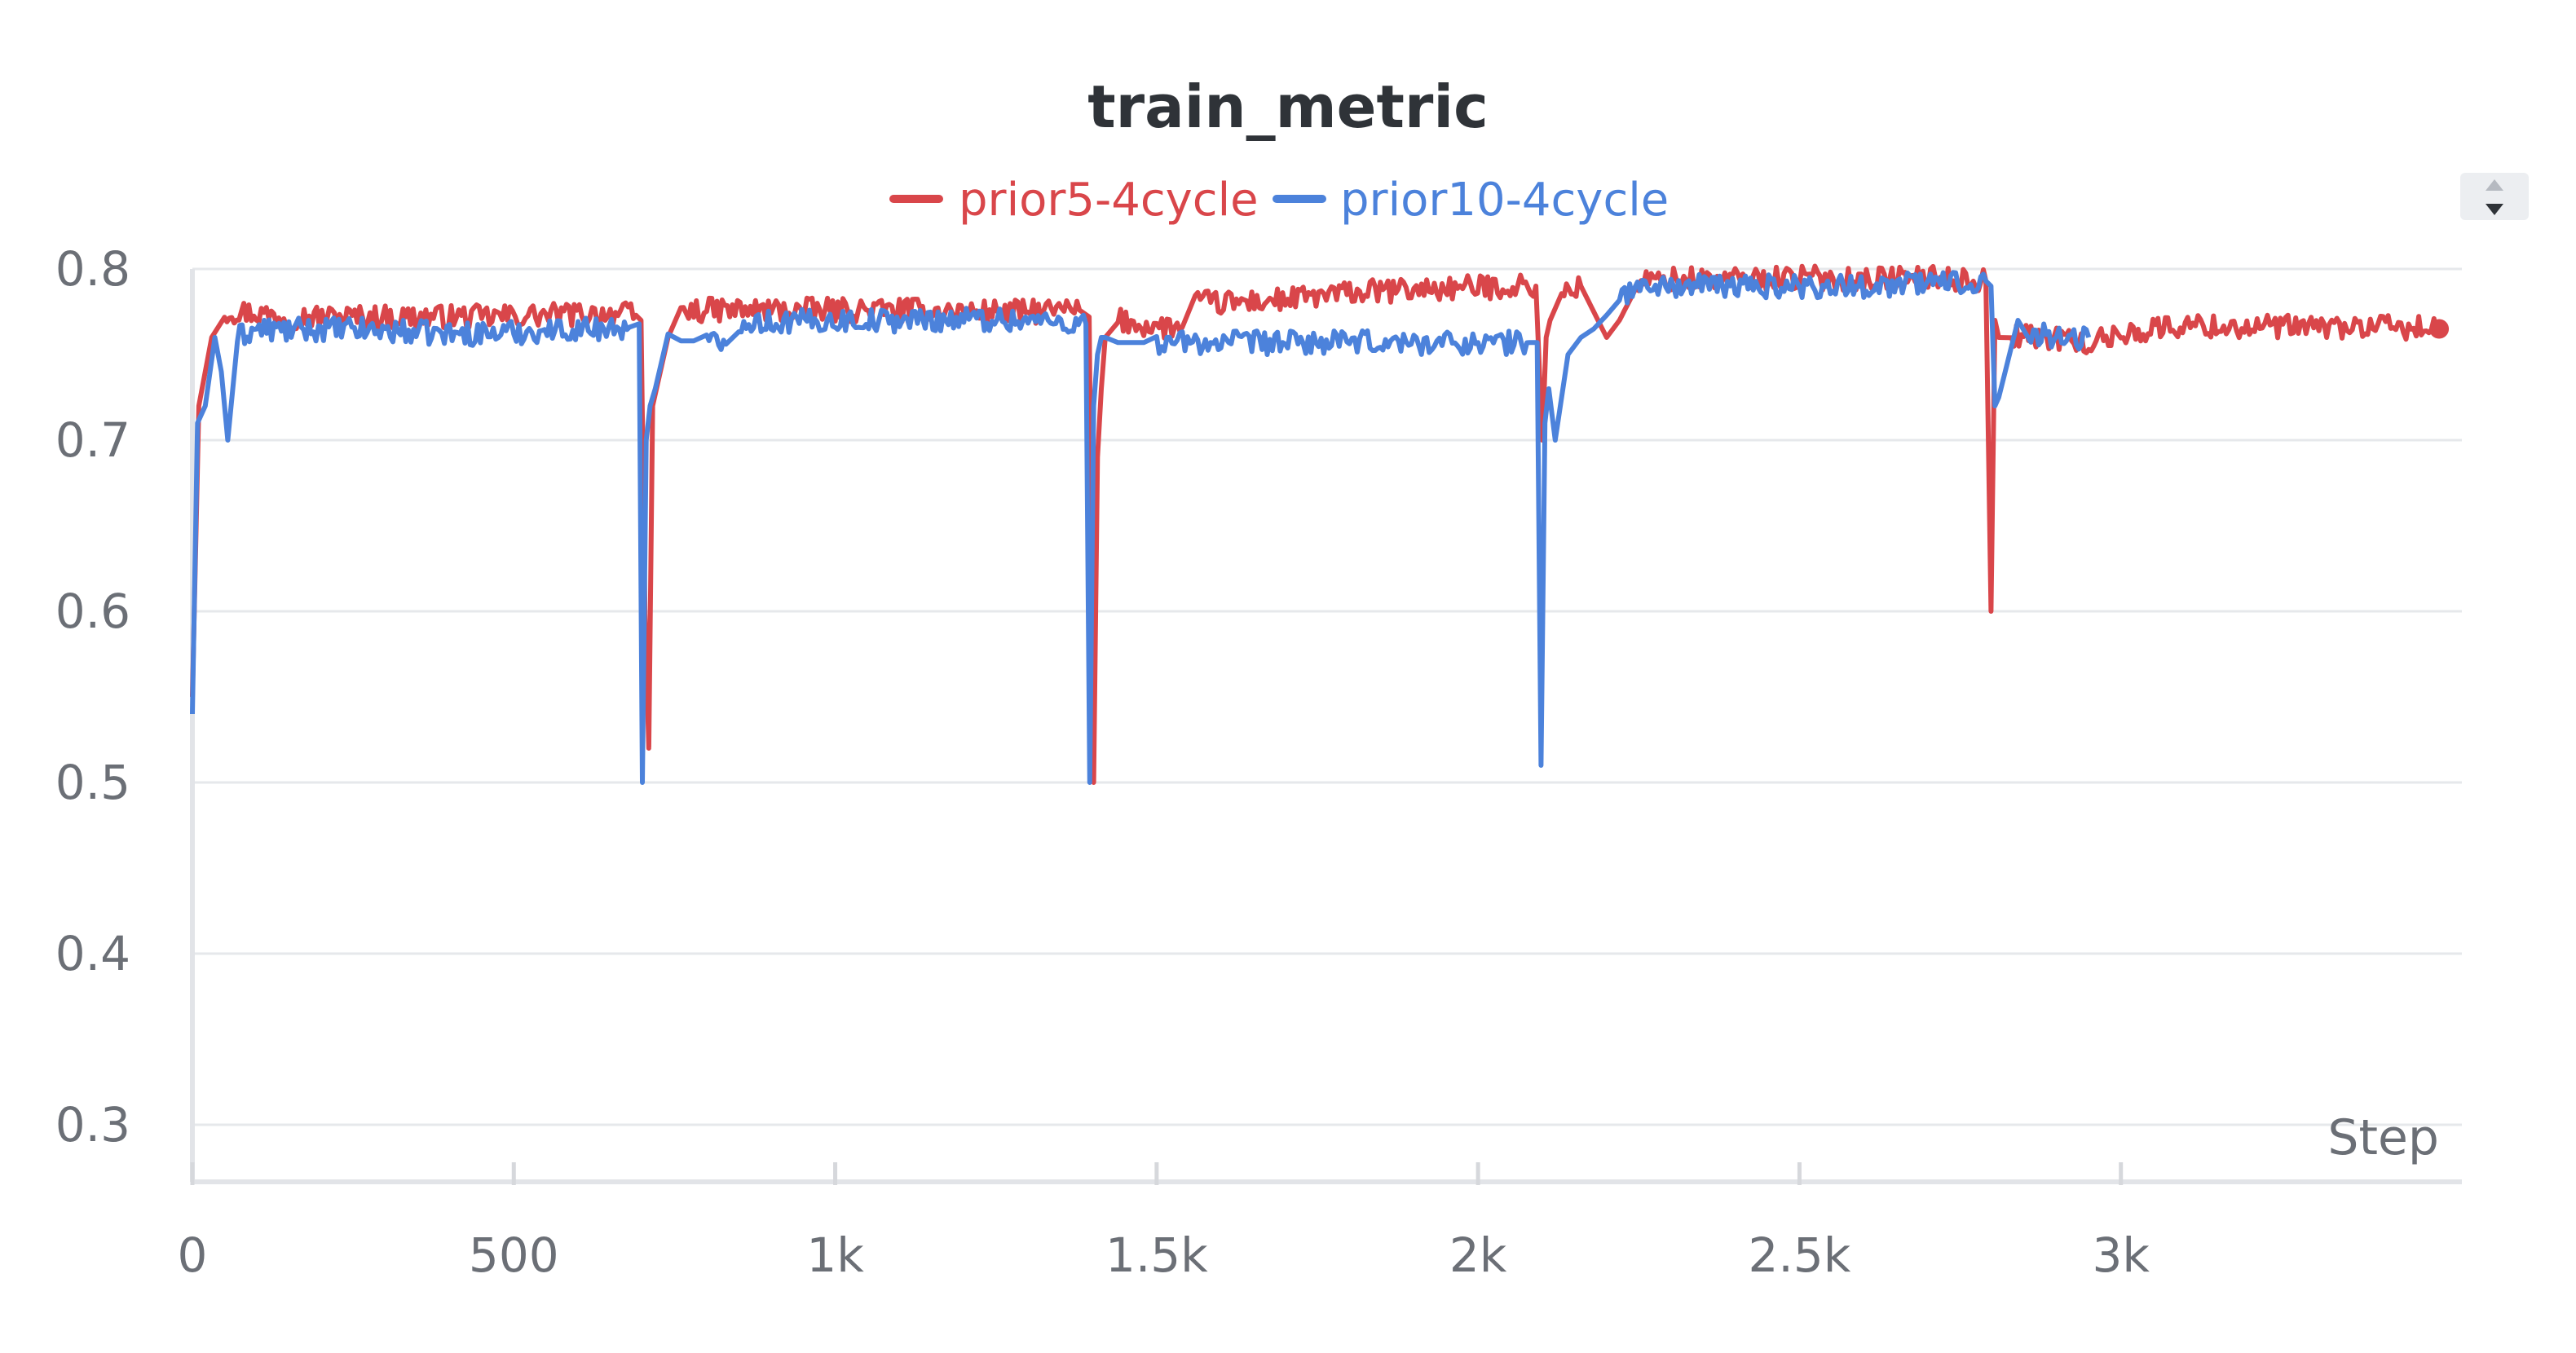  What do you see at coordinates (193, 1255) in the screenshot?
I see `x-tick-label: 0` at bounding box center [193, 1255].